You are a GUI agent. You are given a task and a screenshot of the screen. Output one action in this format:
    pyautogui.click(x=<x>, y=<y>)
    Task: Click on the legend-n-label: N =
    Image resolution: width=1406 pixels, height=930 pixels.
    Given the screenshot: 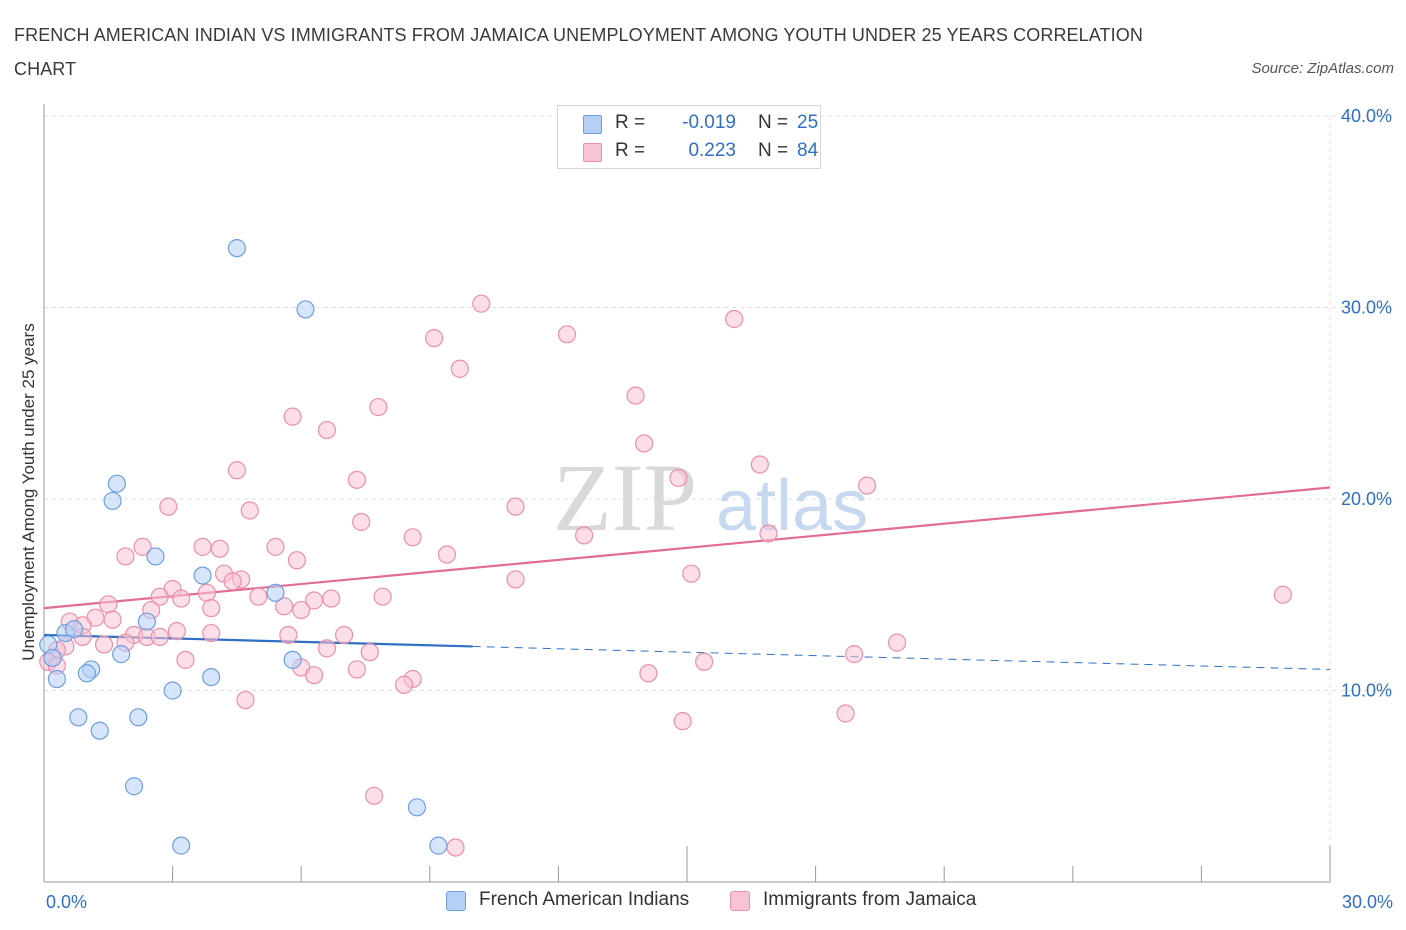 What is the action you would take?
    pyautogui.click(x=773, y=122)
    